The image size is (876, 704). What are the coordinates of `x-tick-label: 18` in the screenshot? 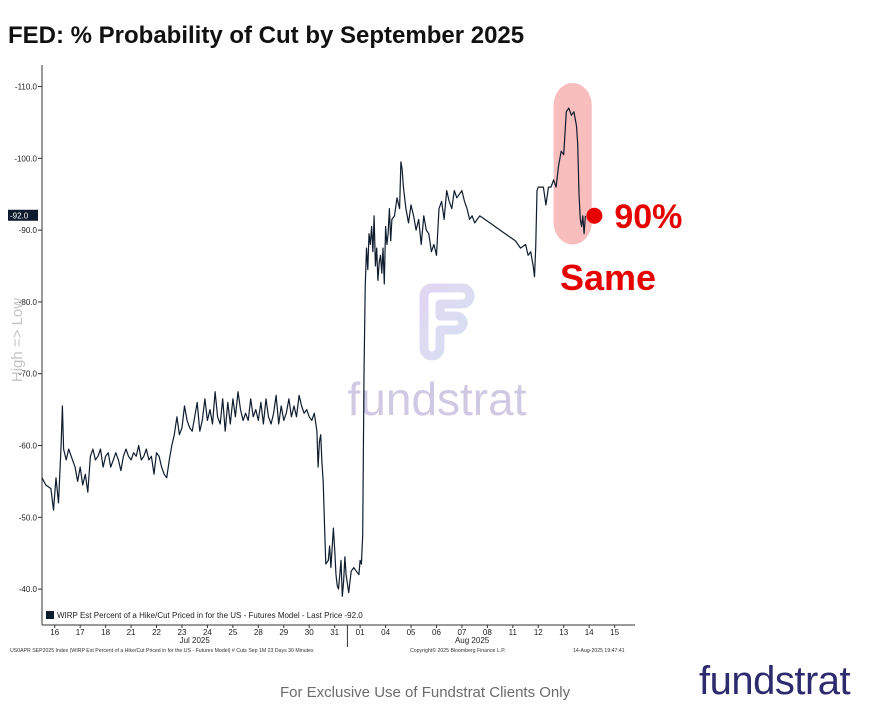 It's located at (105, 632).